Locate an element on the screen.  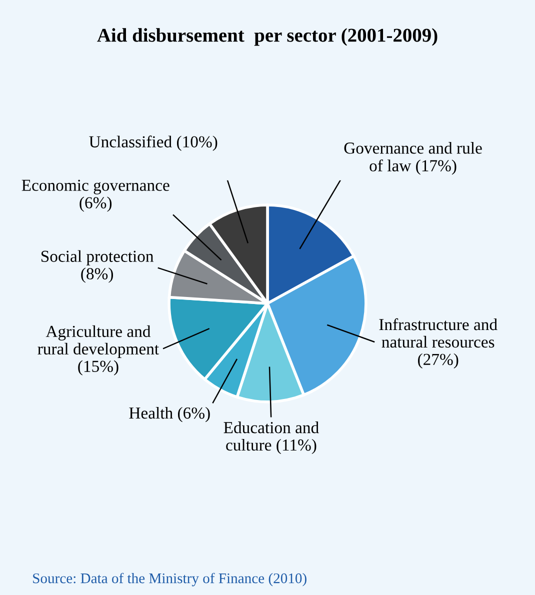
slice-label: Governance and rule of law (17%) is located at coordinates (413, 158).